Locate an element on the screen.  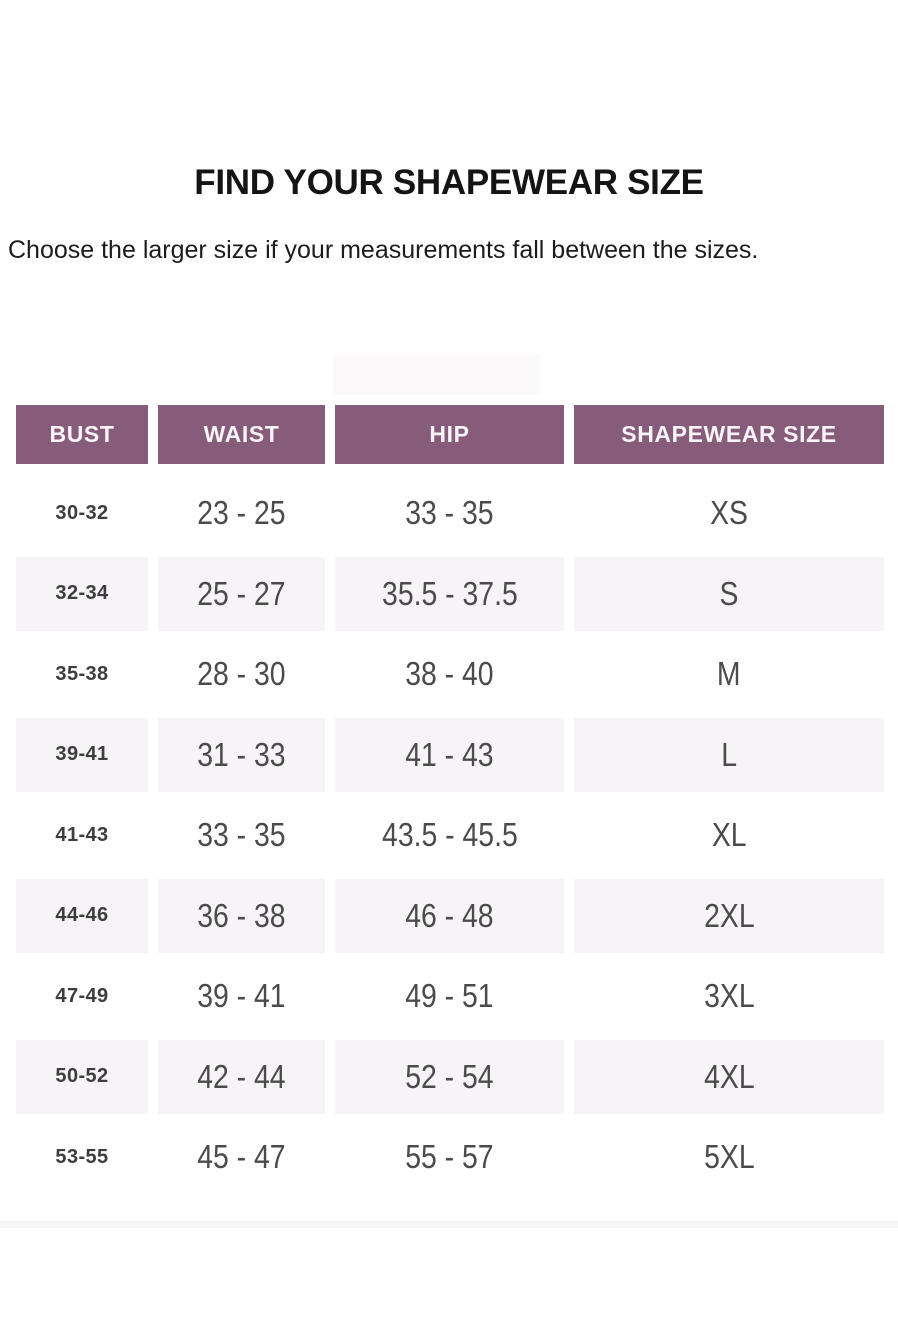
hip-cell: 55 - 57 is located at coordinates (449, 1157).